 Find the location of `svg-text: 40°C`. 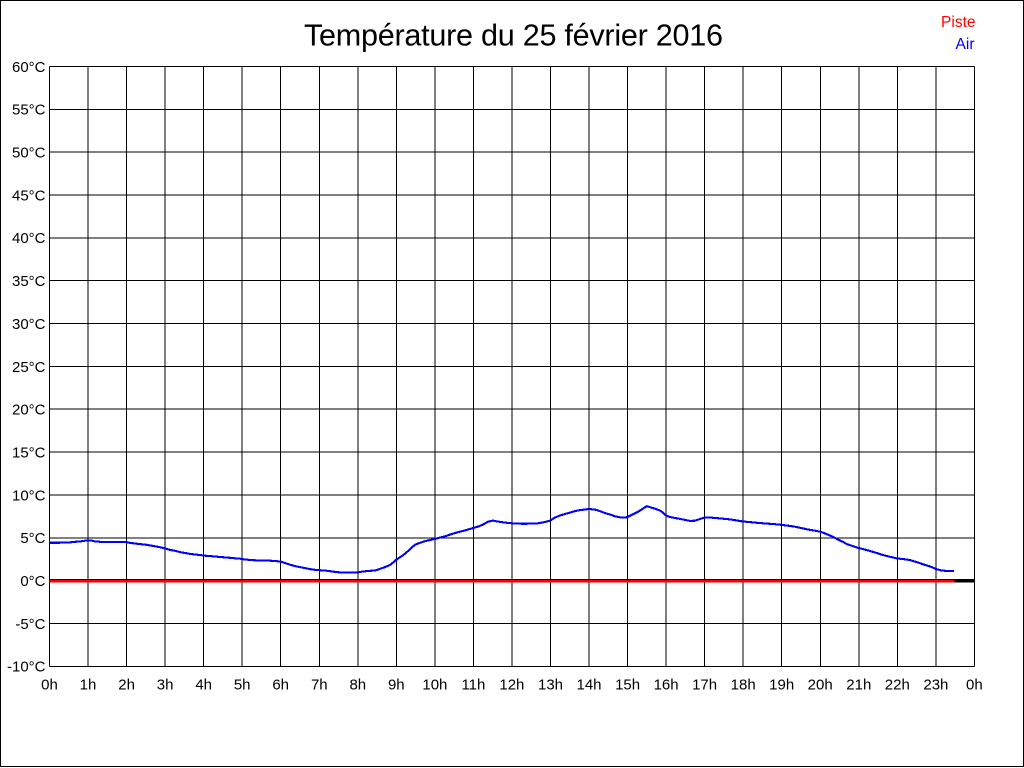

svg-text: 40°C is located at coordinates (29, 238).